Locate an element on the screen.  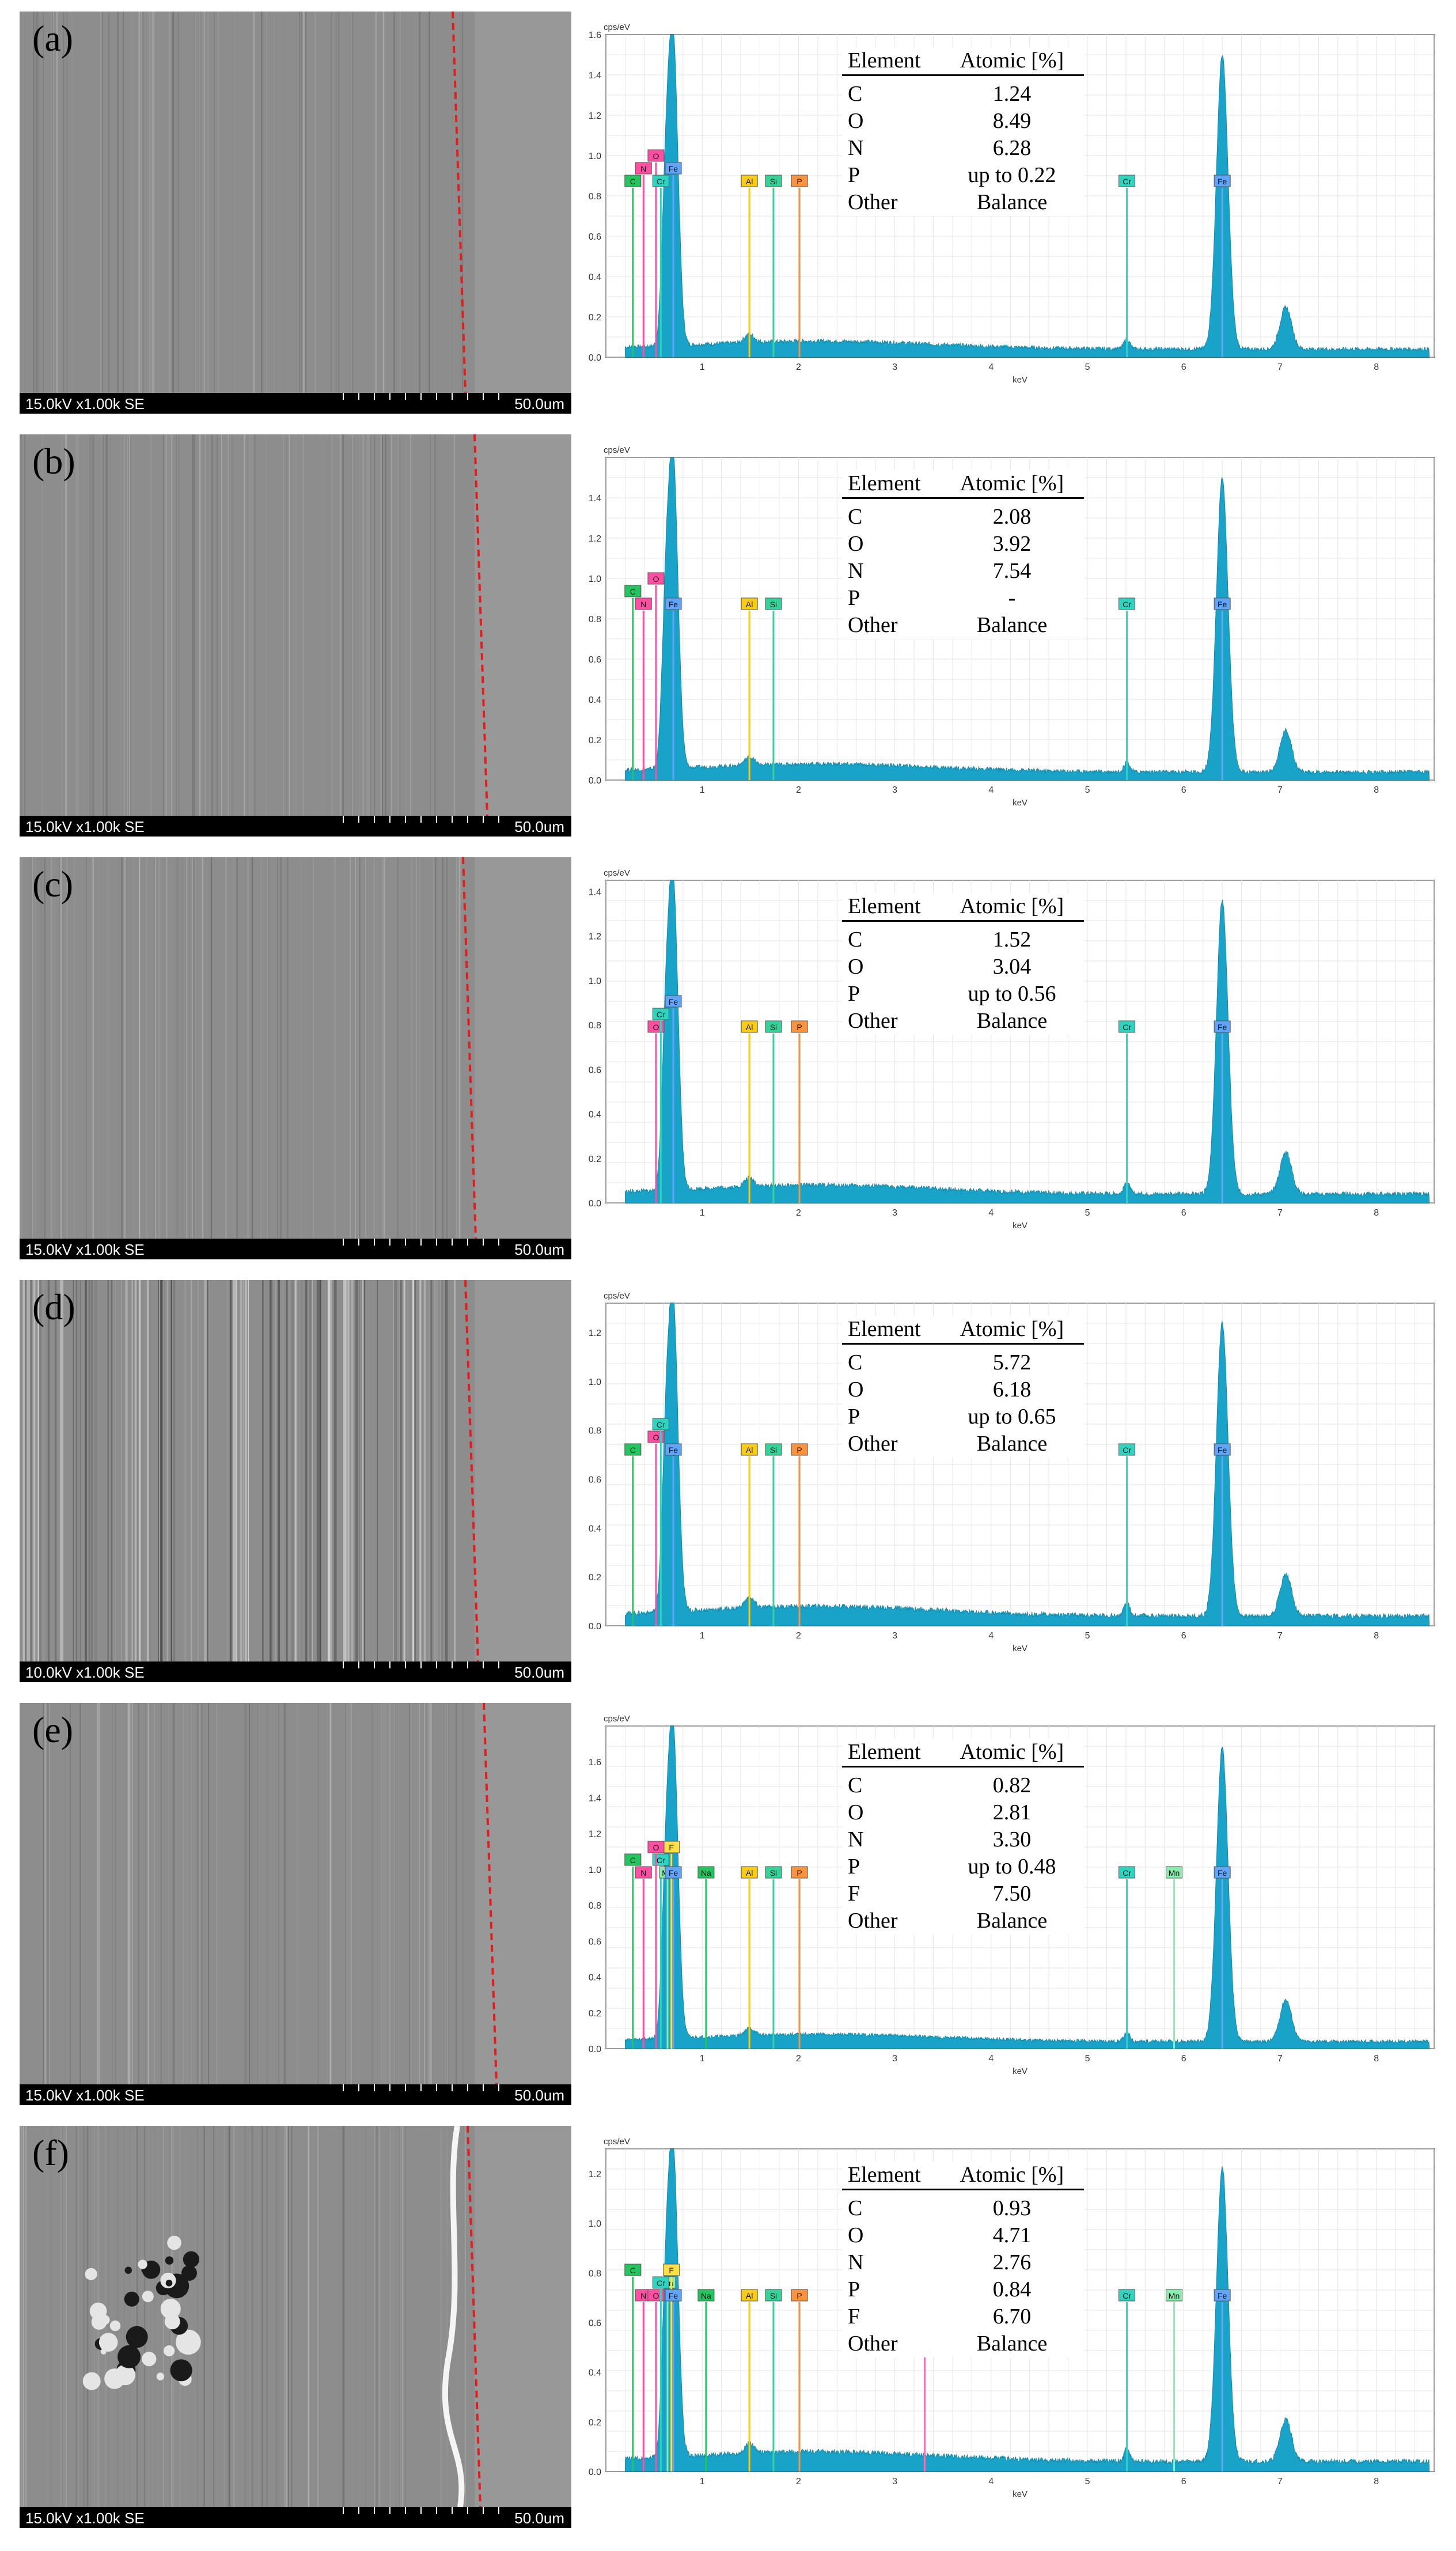
y-tick-label: 0.6 is located at coordinates (595, 2324).